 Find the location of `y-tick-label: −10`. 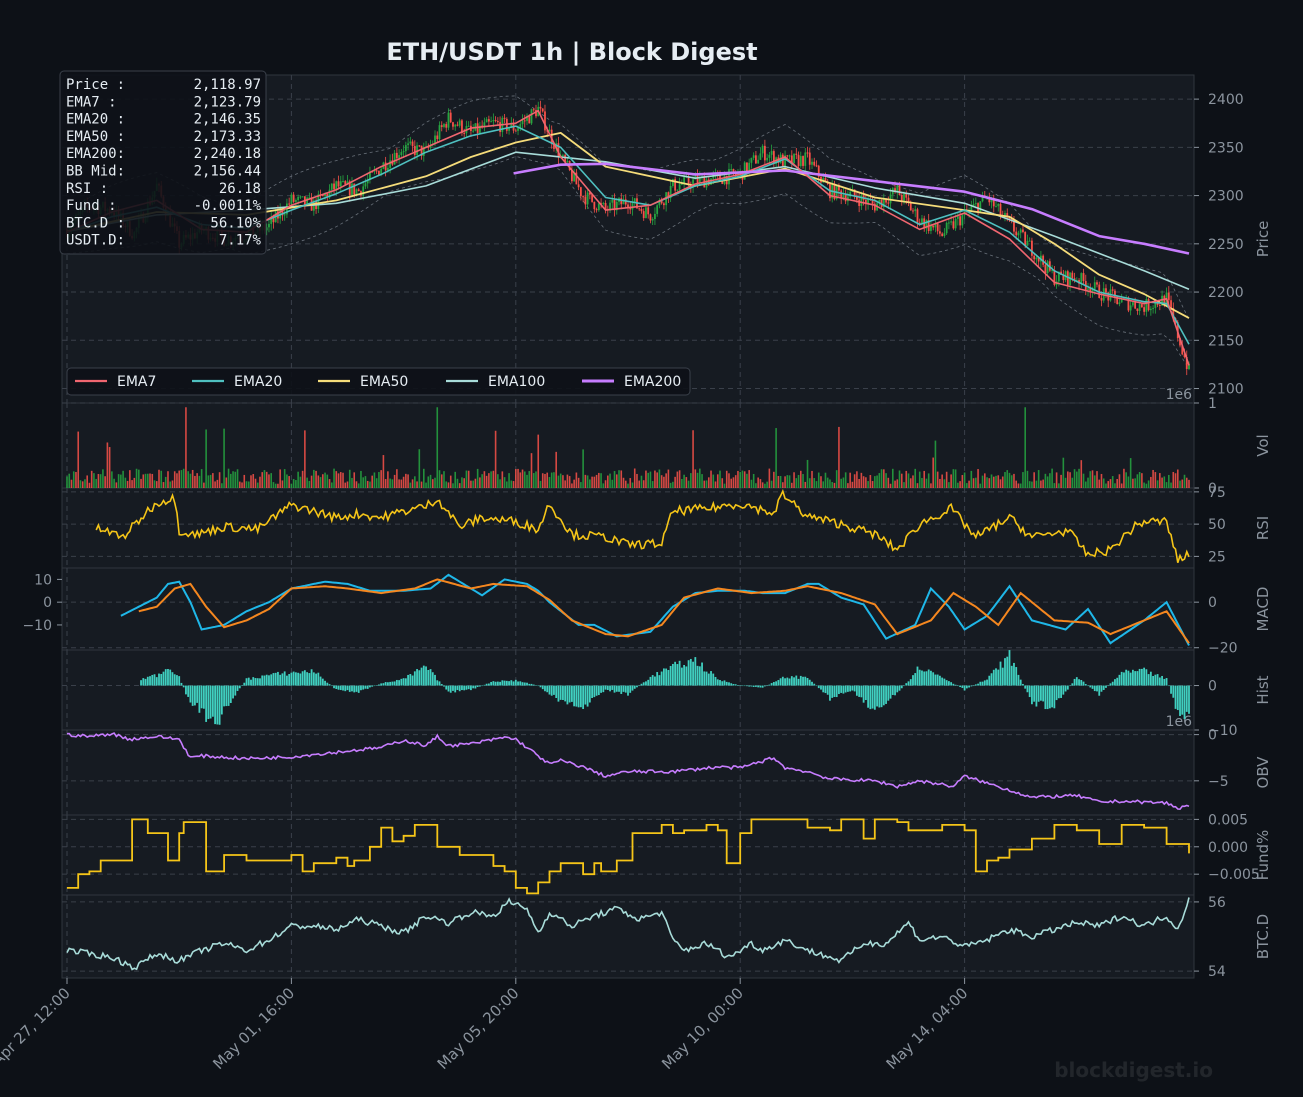

y-tick-label: −10 is located at coordinates (1223, 731).